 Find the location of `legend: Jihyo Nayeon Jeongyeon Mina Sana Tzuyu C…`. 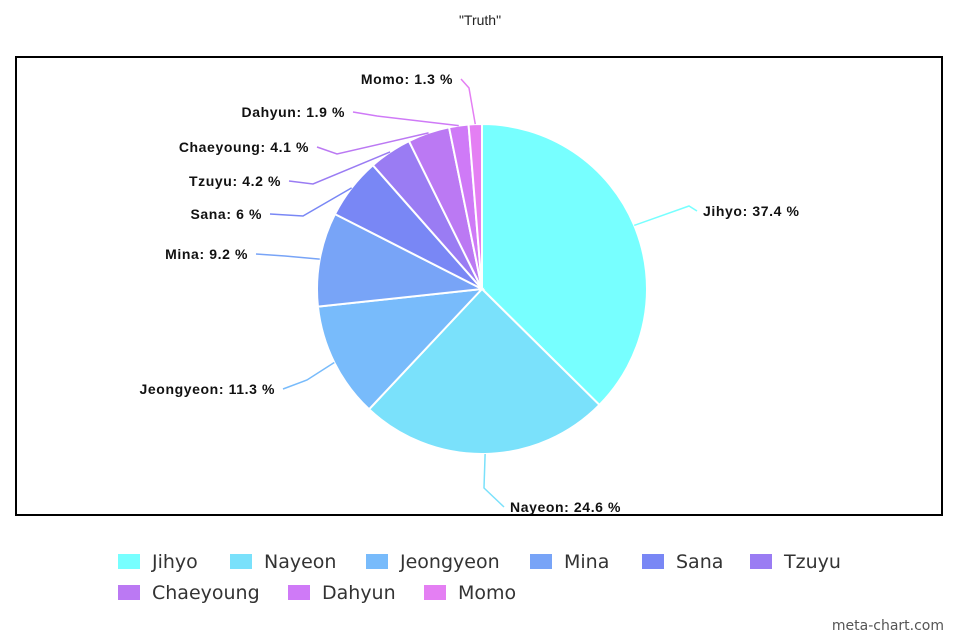

legend: Jihyo Nayeon Jeongyeon Mina Sana Tzuyu C… is located at coordinates (498, 577).